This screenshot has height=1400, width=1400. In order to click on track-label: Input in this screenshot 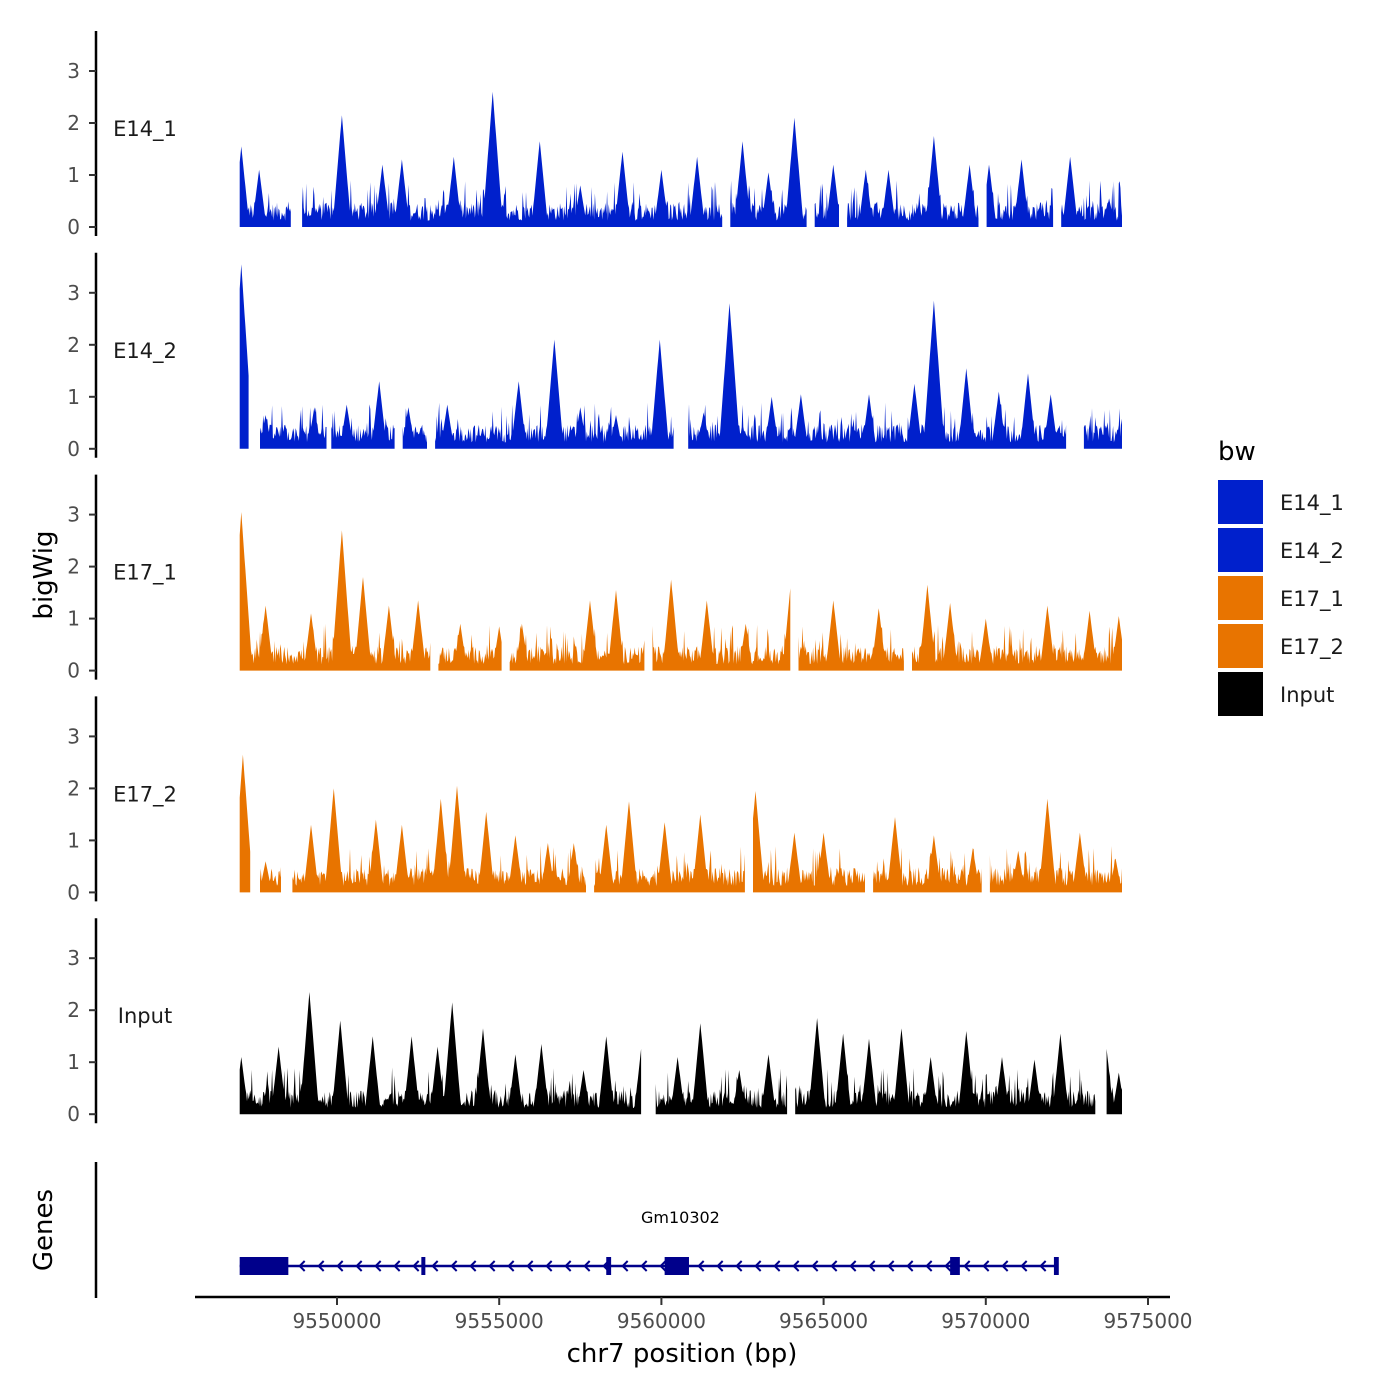, I will do `click(145, 1016)`.